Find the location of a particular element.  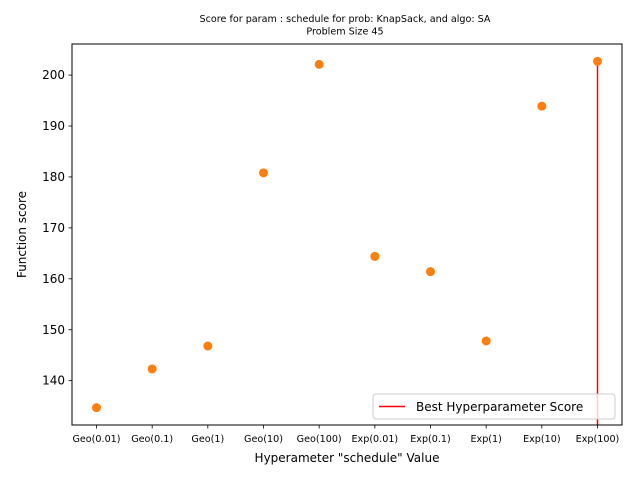

y-tick-label: 140 is located at coordinates (53, 381).